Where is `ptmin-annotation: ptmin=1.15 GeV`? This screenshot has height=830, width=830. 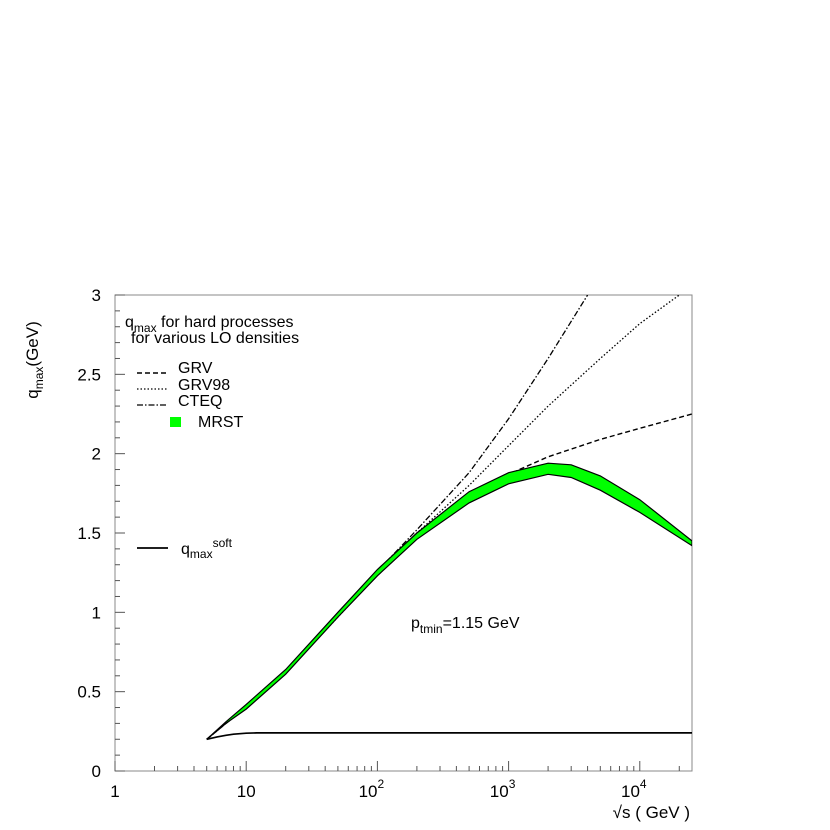
ptmin-annotation: ptmin=1.15 GeV is located at coordinates (465, 625).